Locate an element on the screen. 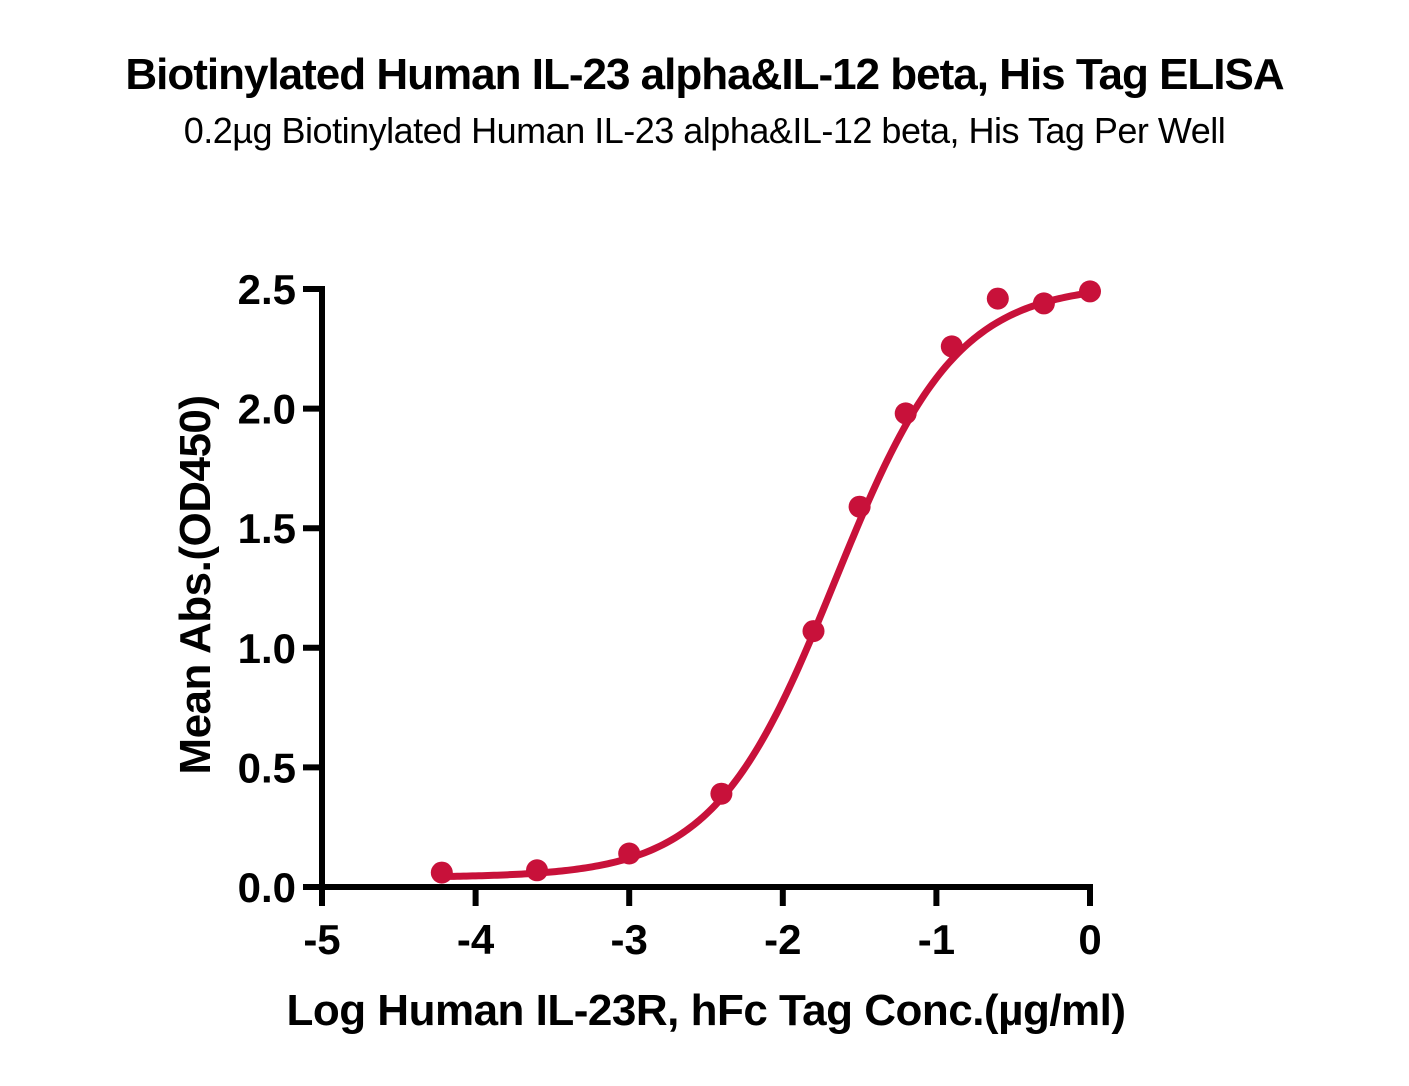  x-tick-label: -2 is located at coordinates (782, 939).